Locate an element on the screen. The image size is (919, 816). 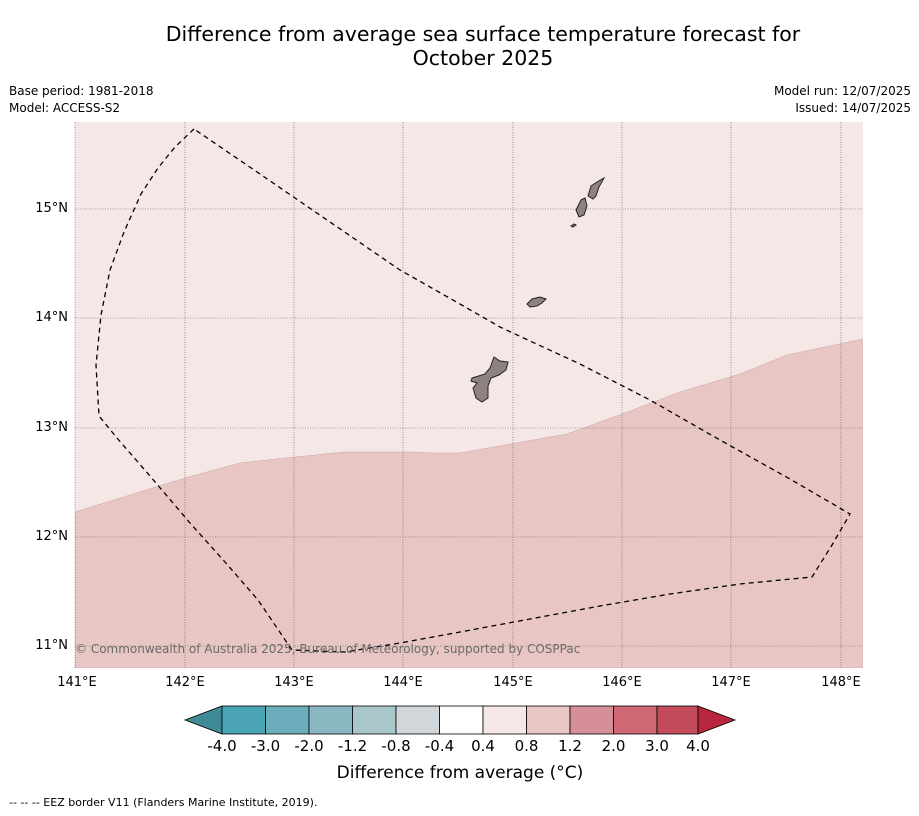
colorbar-extend-high is located at coordinates (717, 720).